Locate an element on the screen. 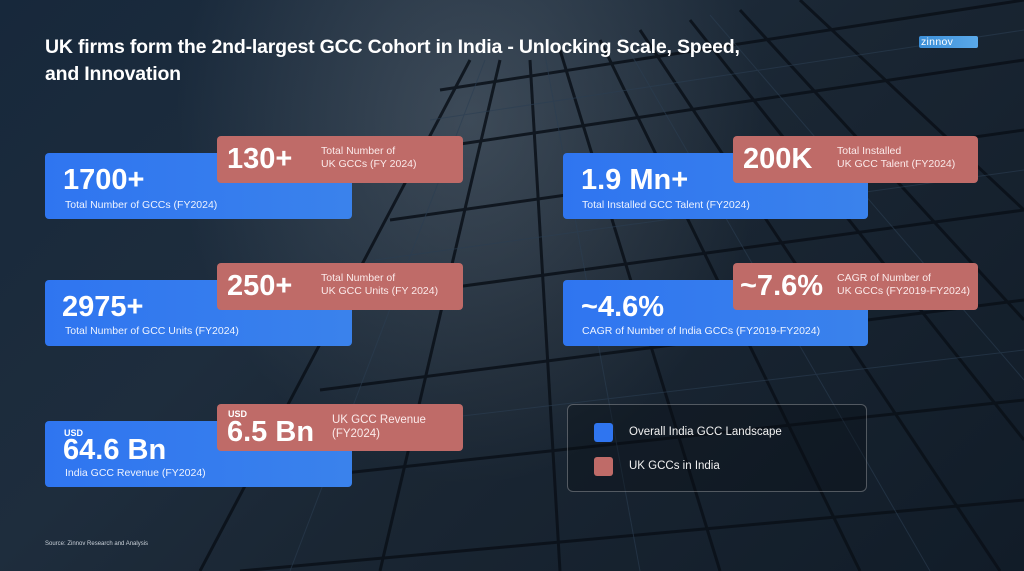 The height and width of the screenshot is (571, 1024). metric-label-line2: UK GCC Units (FY 2024) is located at coordinates (380, 291).